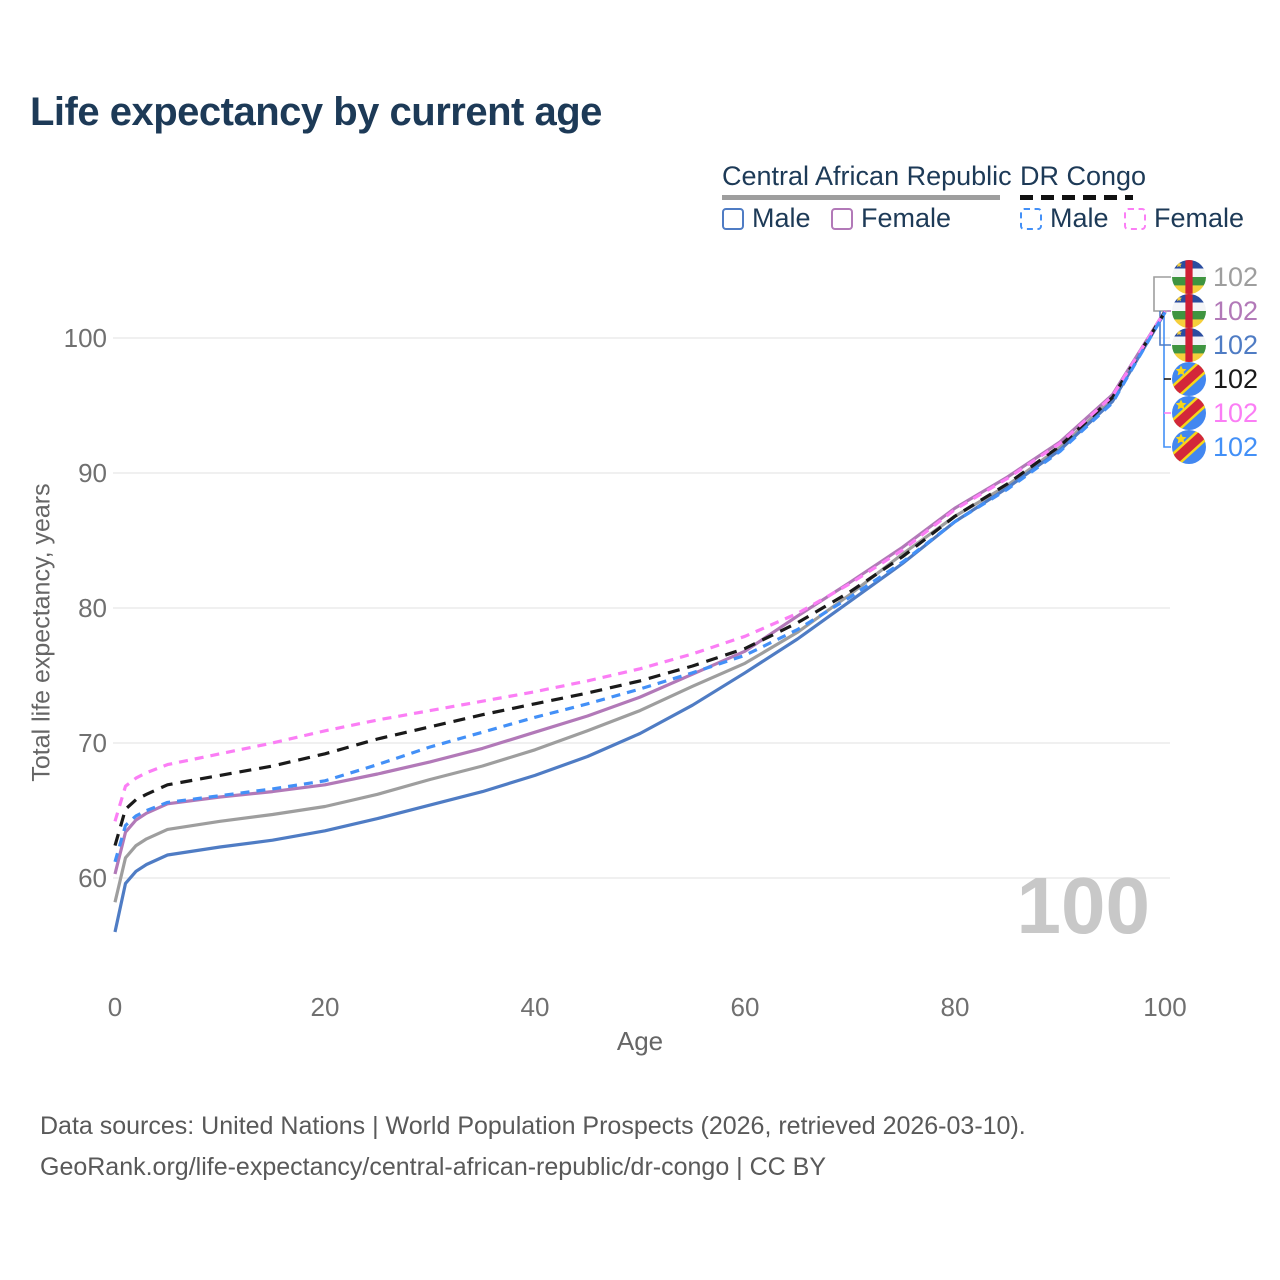 This screenshot has width=1280, height=1280. Describe the element at coordinates (1165, 1007) in the screenshot. I see `x-tick-label: 100` at that location.